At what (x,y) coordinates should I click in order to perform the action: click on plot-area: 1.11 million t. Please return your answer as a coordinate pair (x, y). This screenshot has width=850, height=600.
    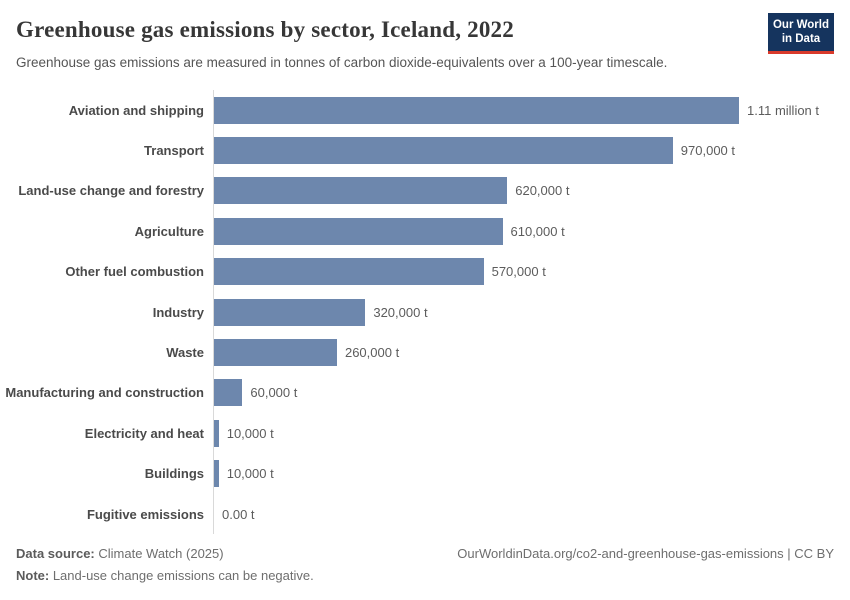
    Looking at the image, I should click on (531, 110).